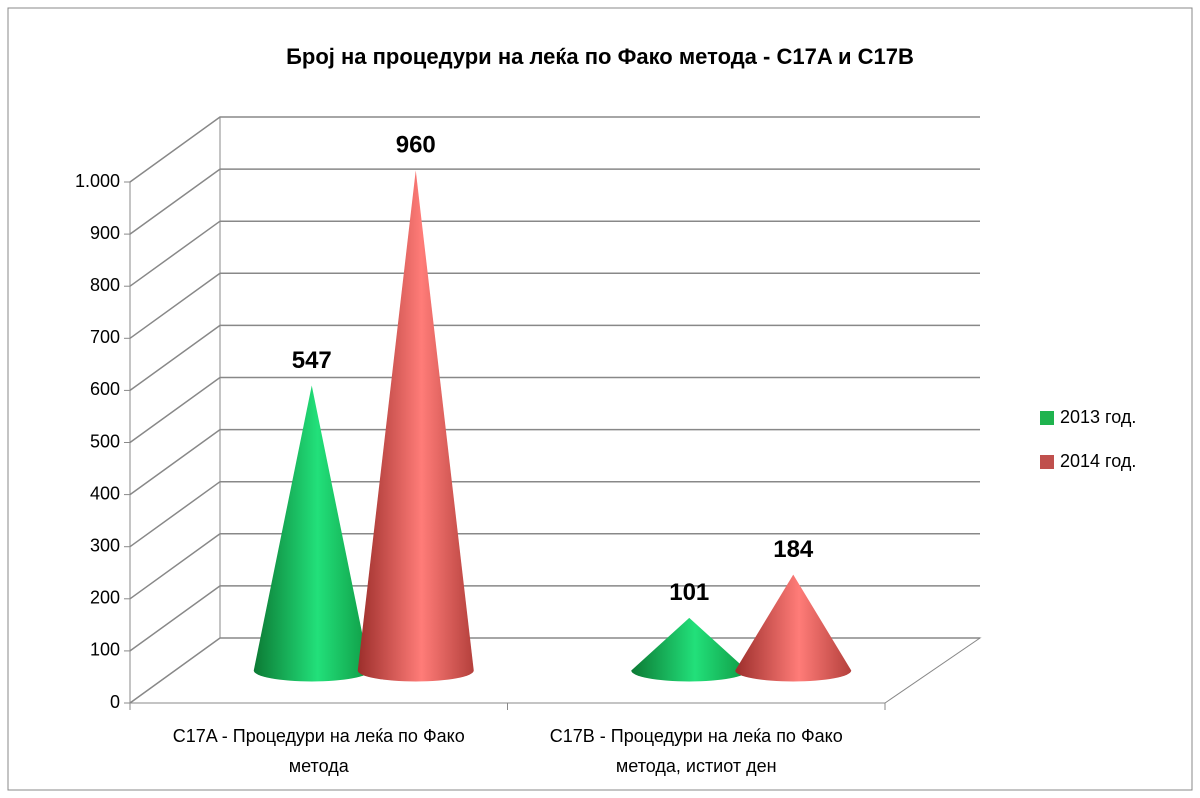  I want to click on value-label: 184, so click(793, 549).